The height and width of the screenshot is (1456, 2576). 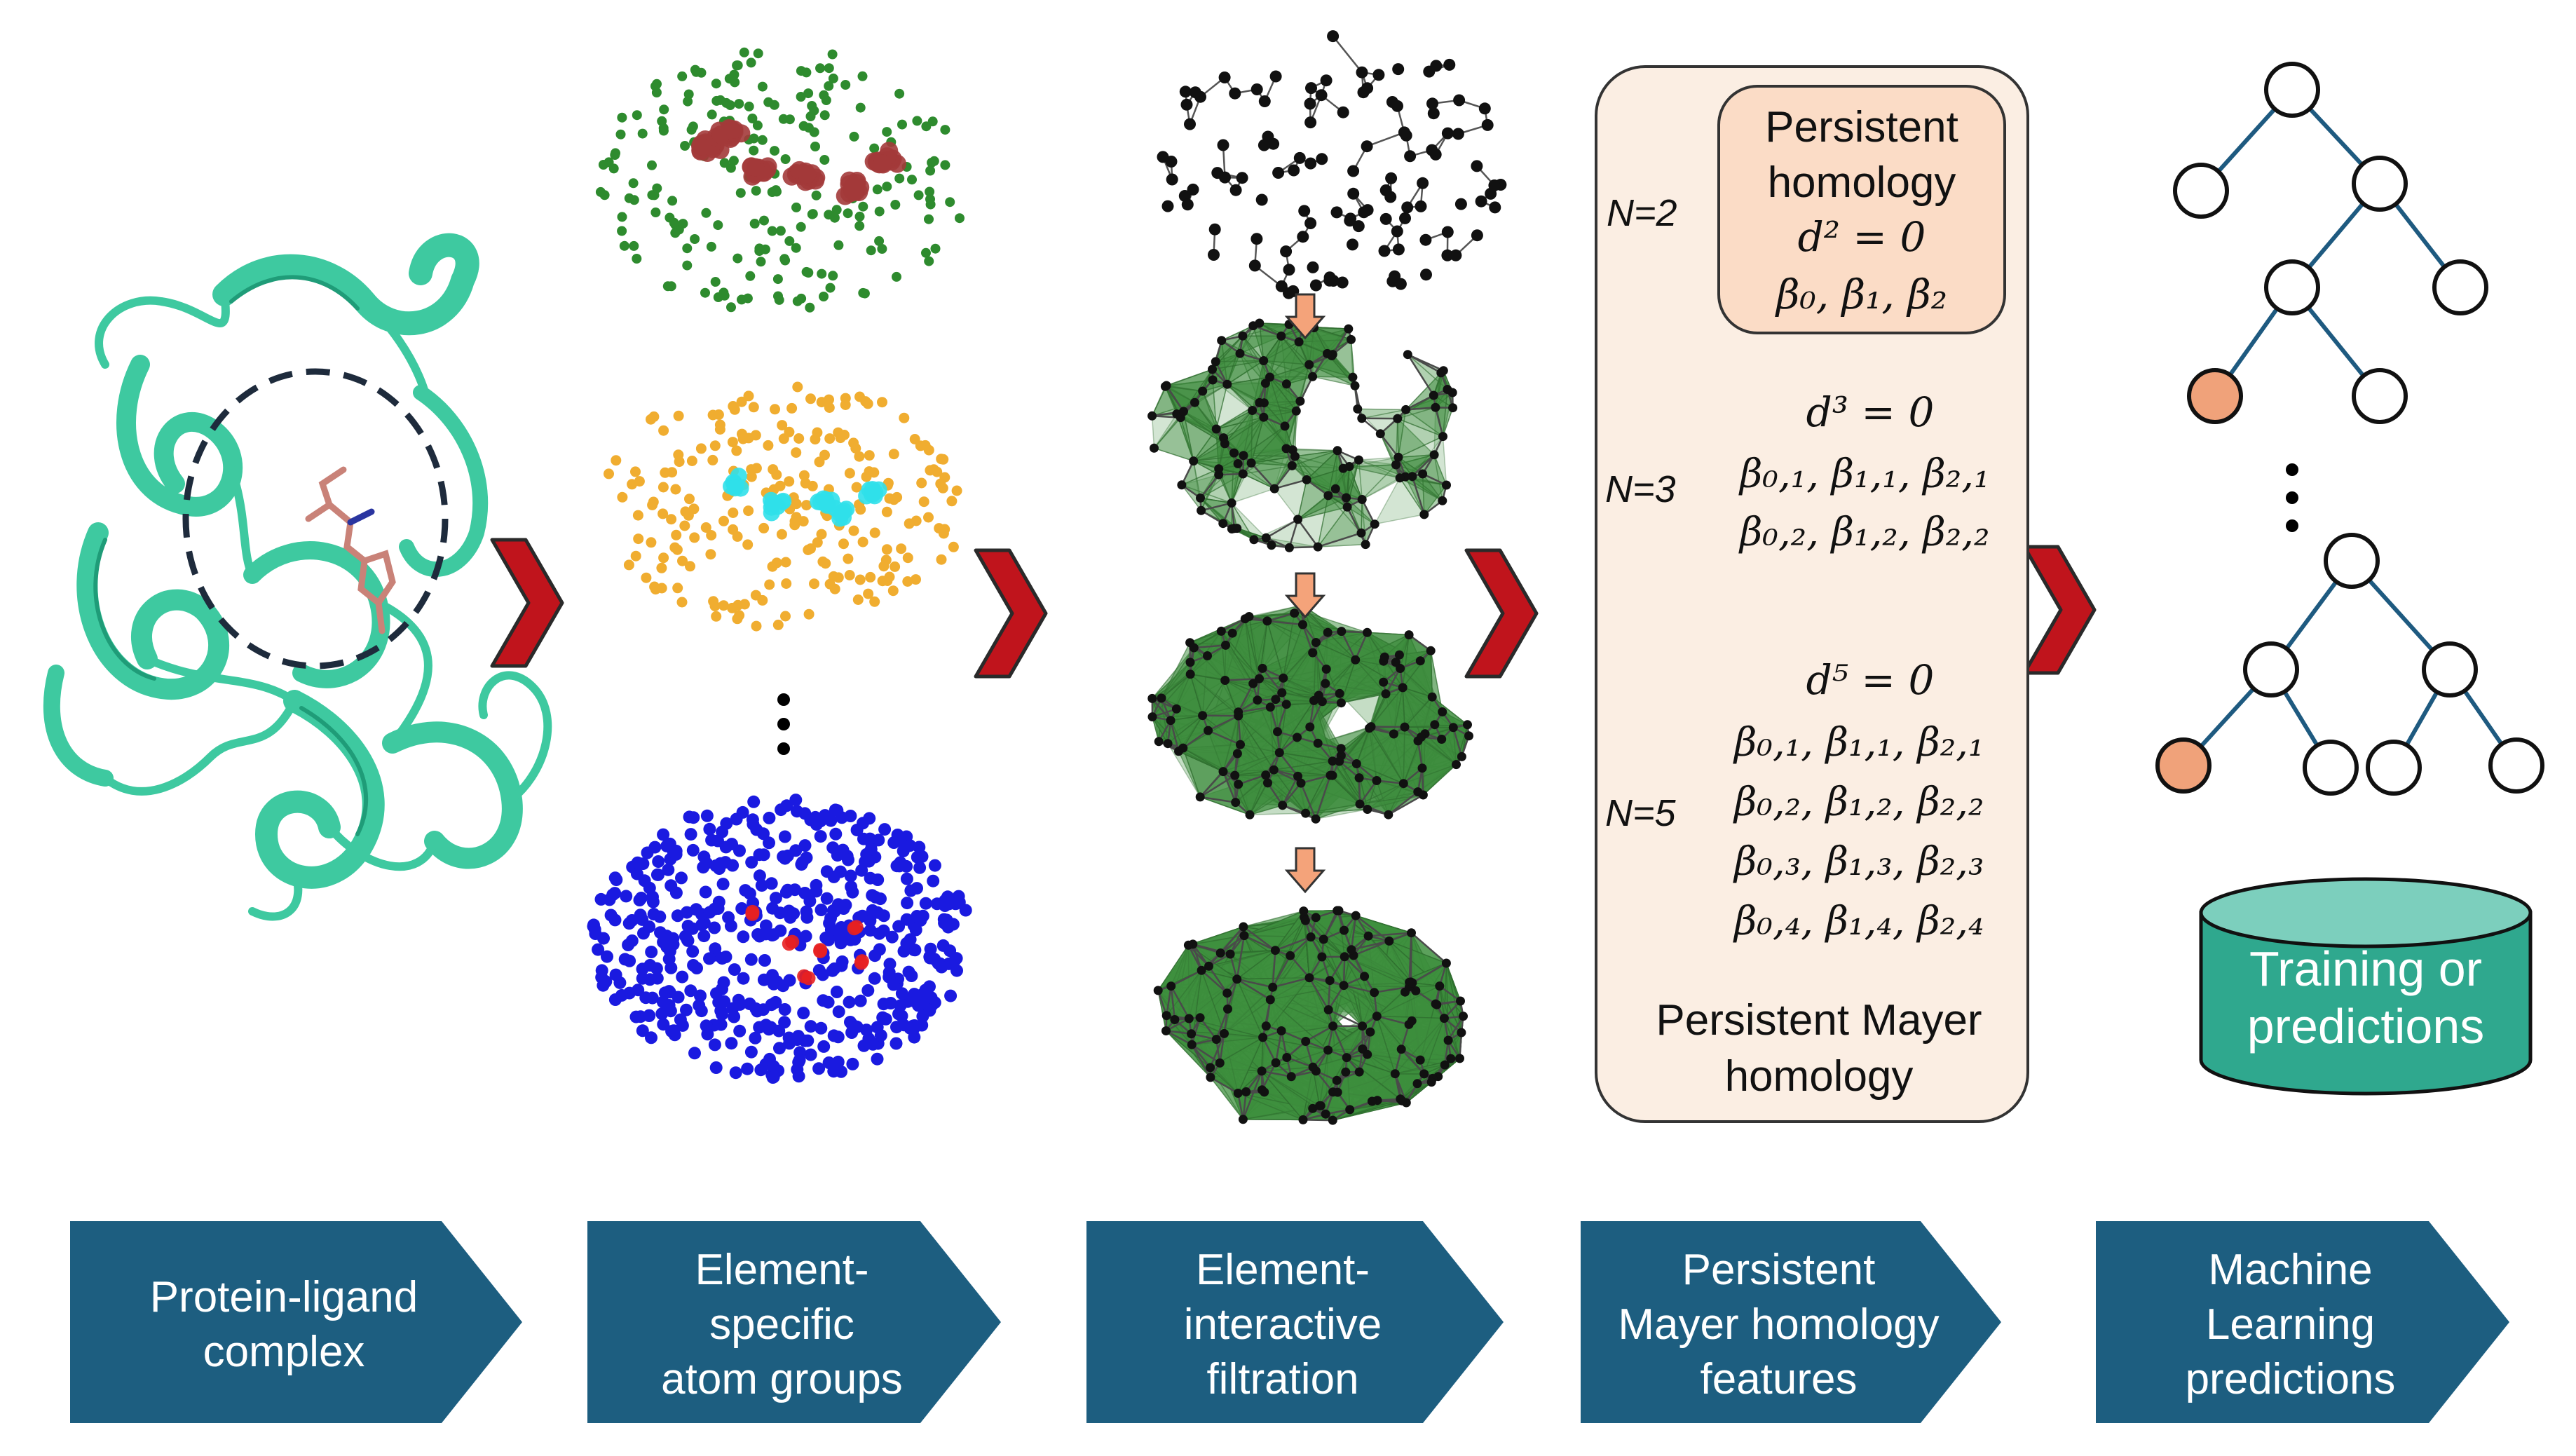 I want to click on binding-pocket-outline, so click(x=315, y=518).